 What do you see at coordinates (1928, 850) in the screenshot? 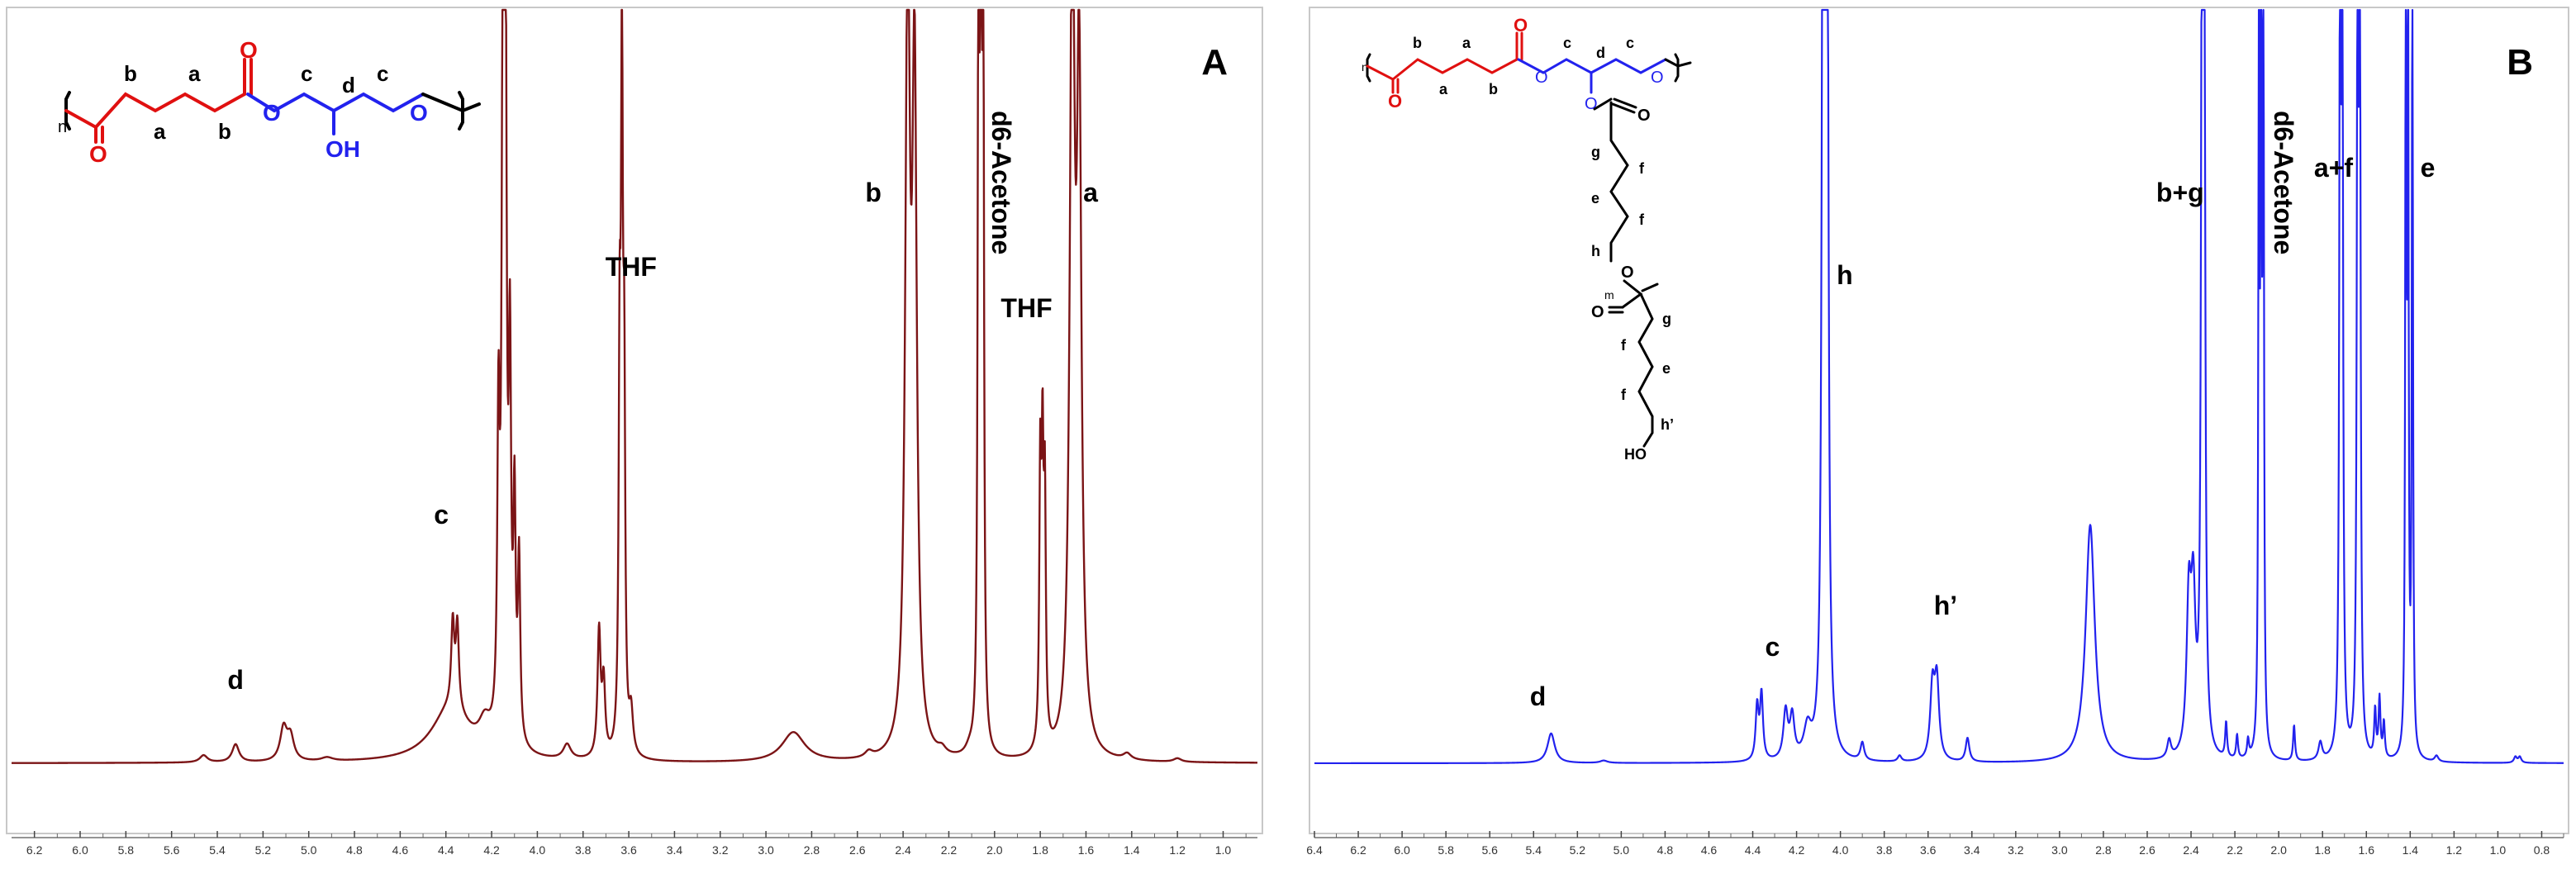
I see `x-tick-label: 3.6` at bounding box center [1928, 850].